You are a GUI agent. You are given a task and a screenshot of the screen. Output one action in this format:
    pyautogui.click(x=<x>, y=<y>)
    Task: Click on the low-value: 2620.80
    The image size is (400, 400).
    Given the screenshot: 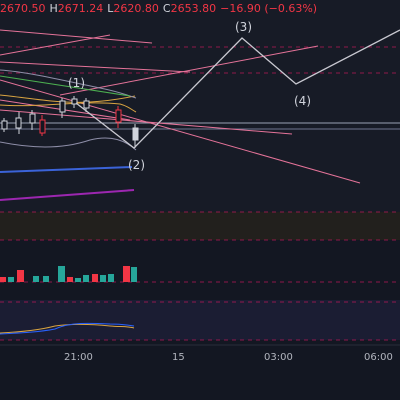 What is the action you would take?
    pyautogui.click(x=136, y=8)
    